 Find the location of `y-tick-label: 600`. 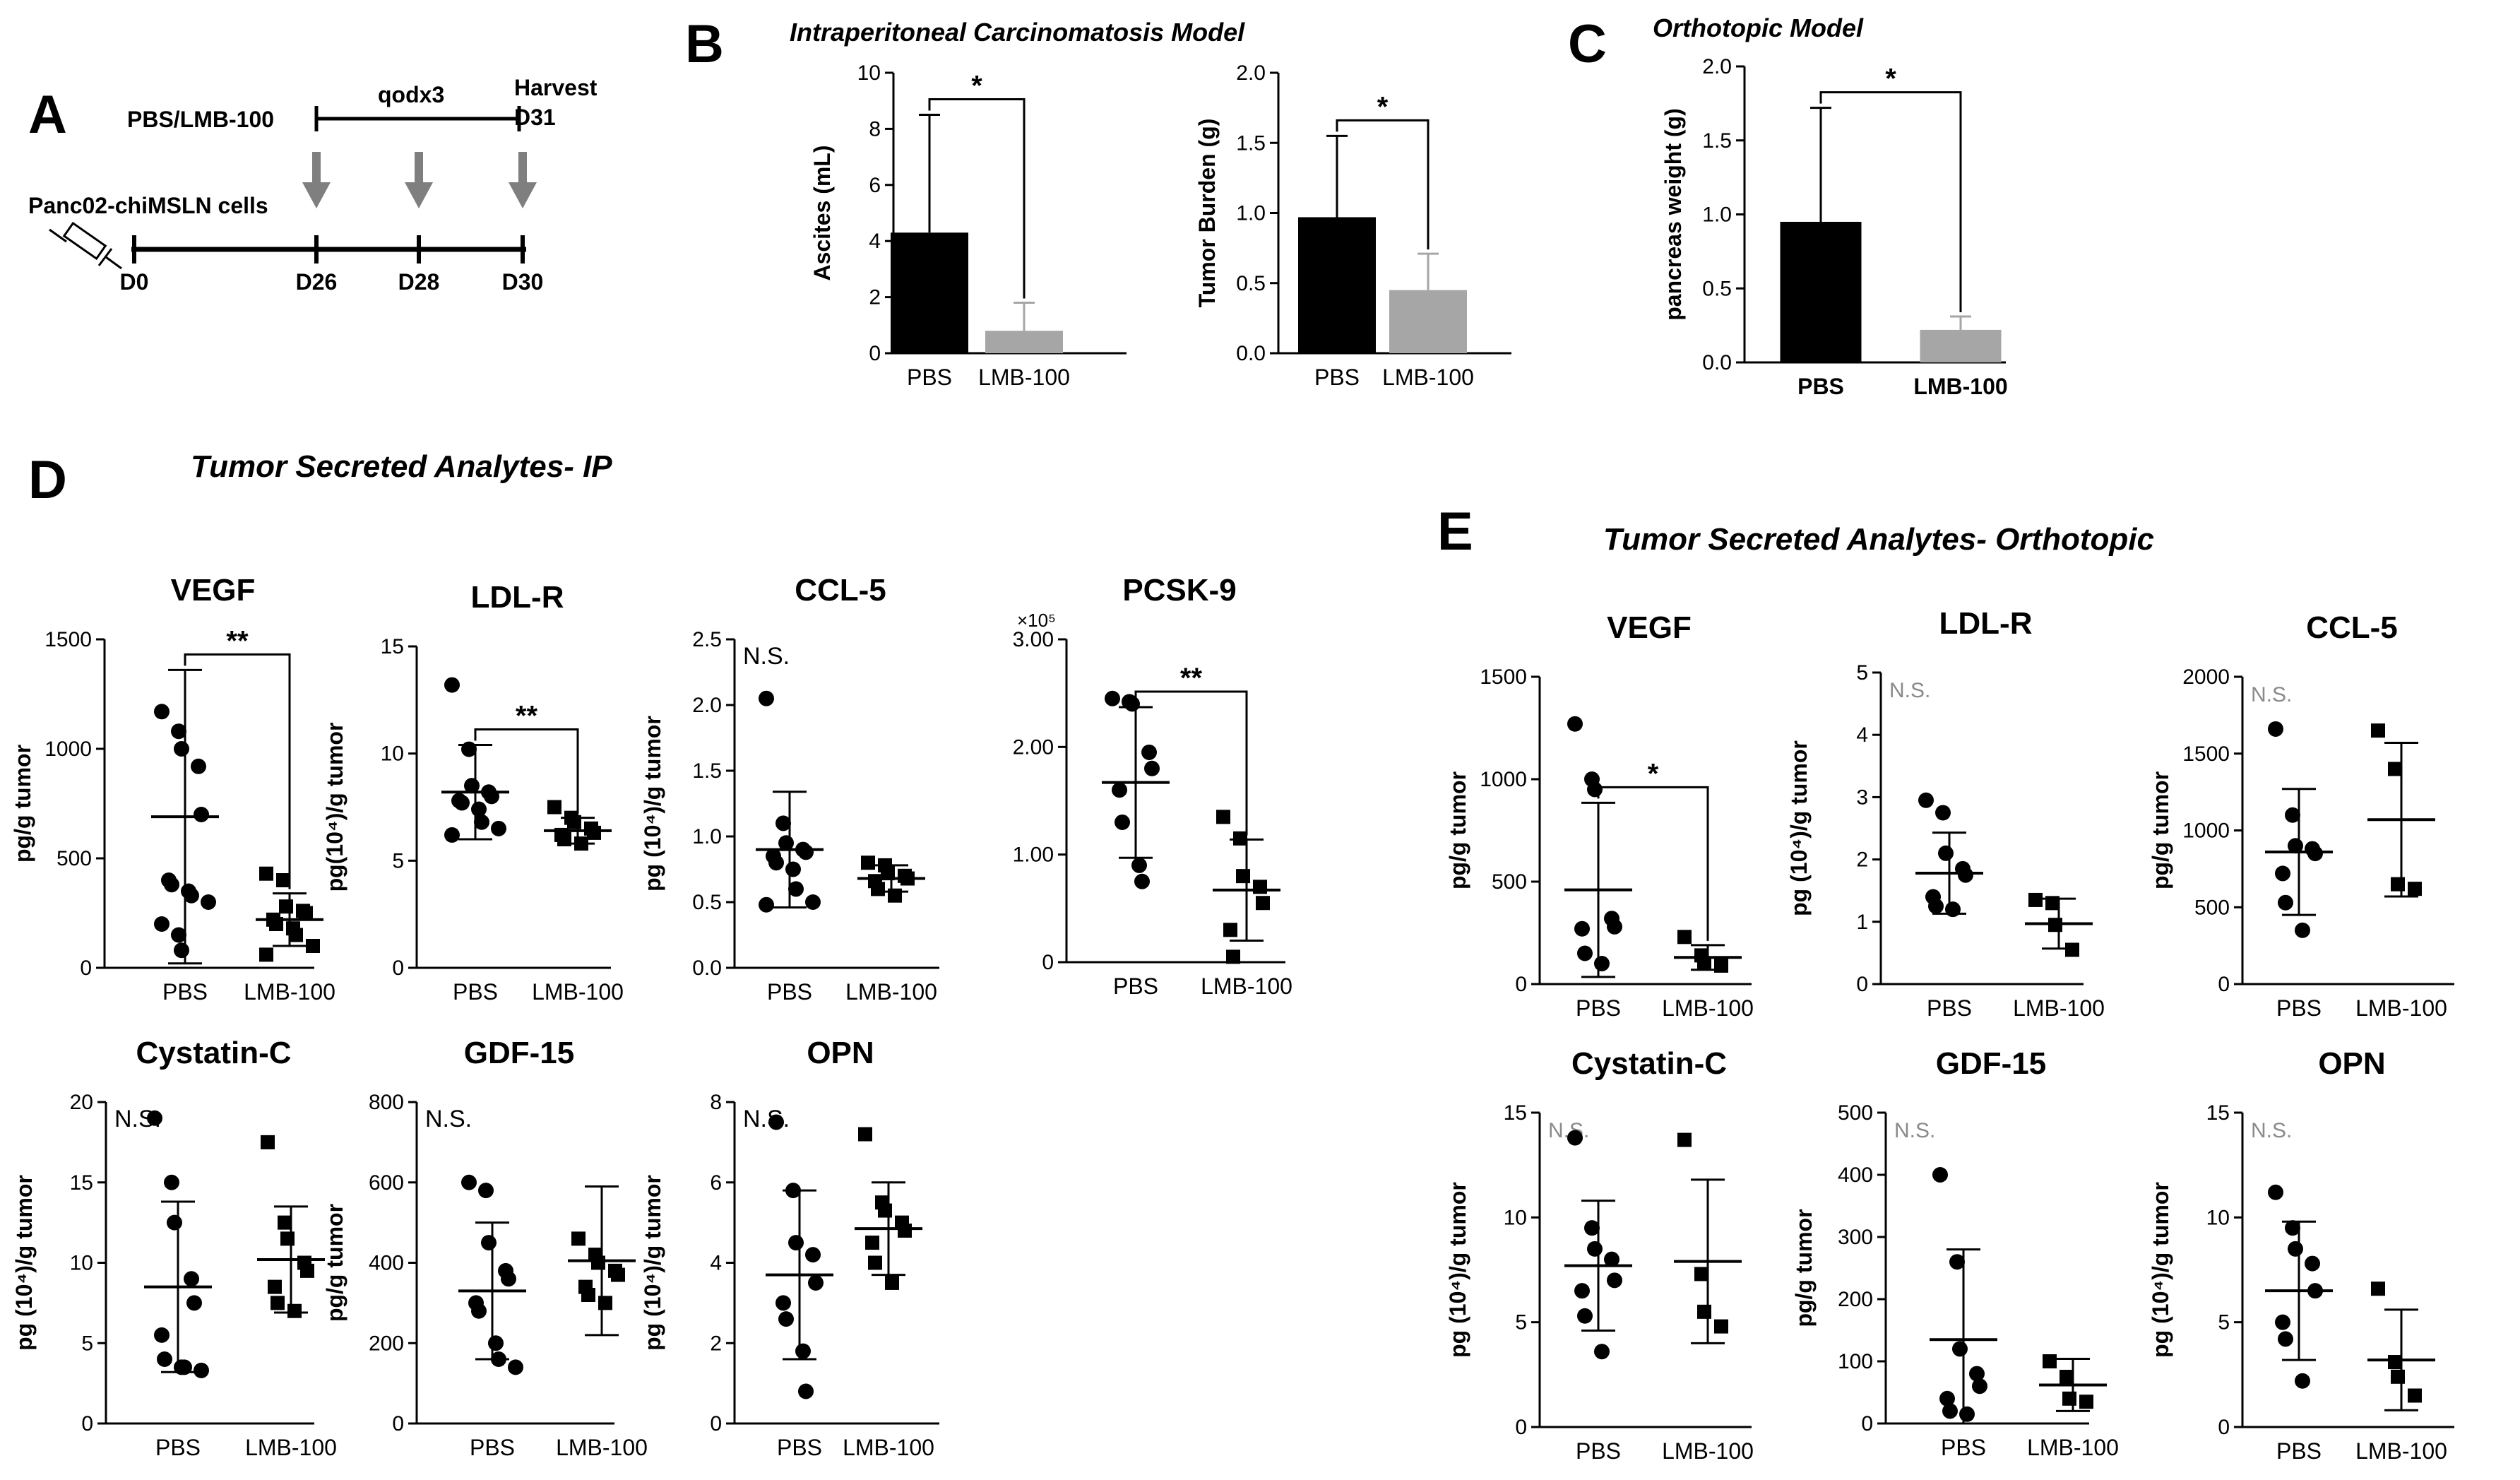

y-tick-label: 600 is located at coordinates (386, 1183).